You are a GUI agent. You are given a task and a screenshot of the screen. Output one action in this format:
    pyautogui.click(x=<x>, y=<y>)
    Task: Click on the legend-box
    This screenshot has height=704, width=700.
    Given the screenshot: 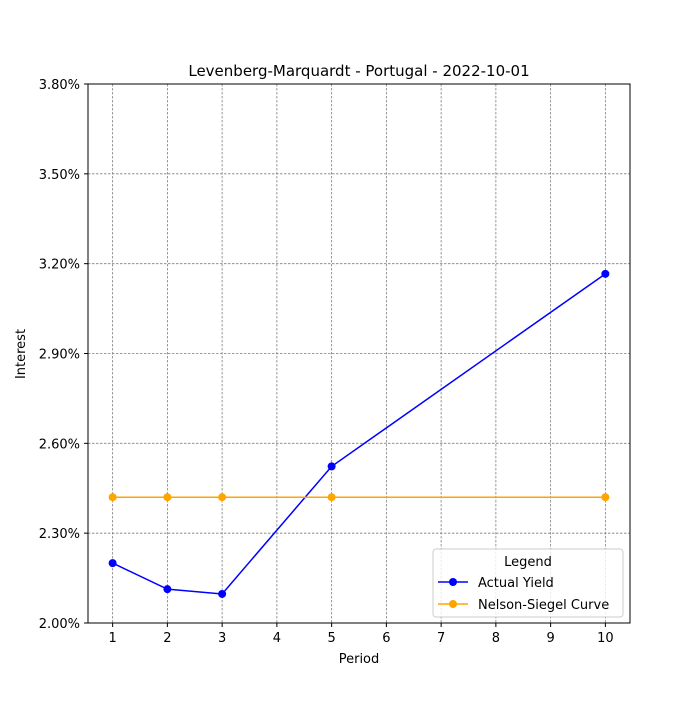 What is the action you would take?
    pyautogui.click(x=528, y=583)
    